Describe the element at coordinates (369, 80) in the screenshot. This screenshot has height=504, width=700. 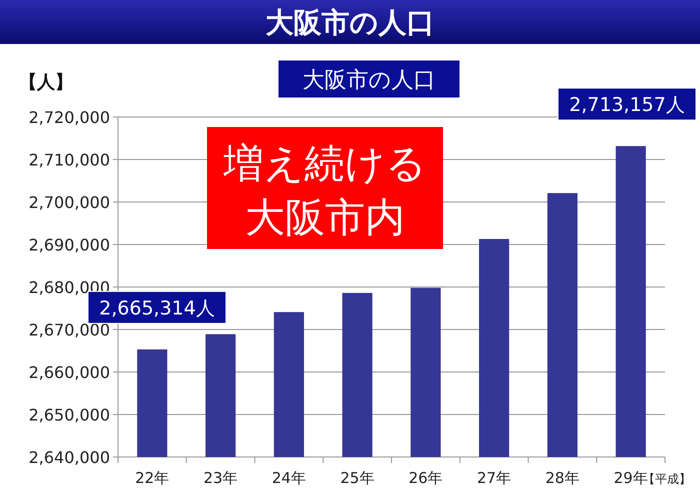
I see `chart-subtitle: 大阪市の人口` at that location.